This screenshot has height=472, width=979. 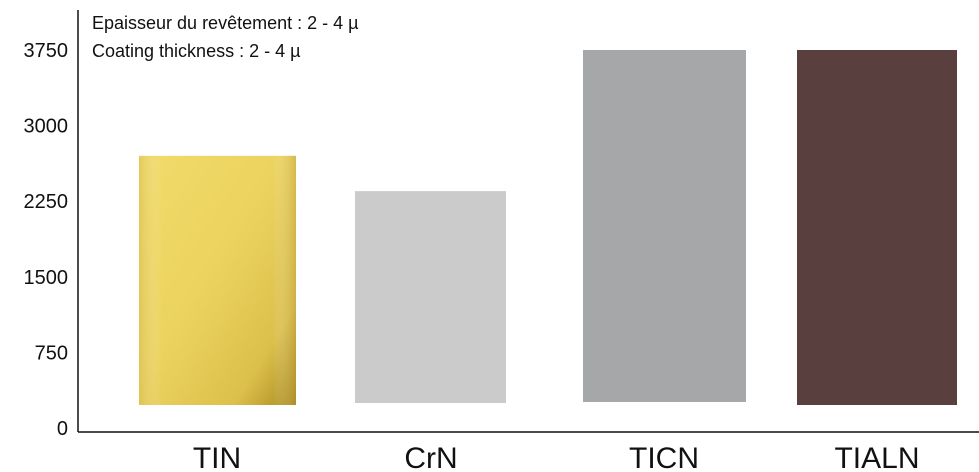 I want to click on x-axis-labels: TIN CrN TICN TIALN, so click(x=556, y=457).